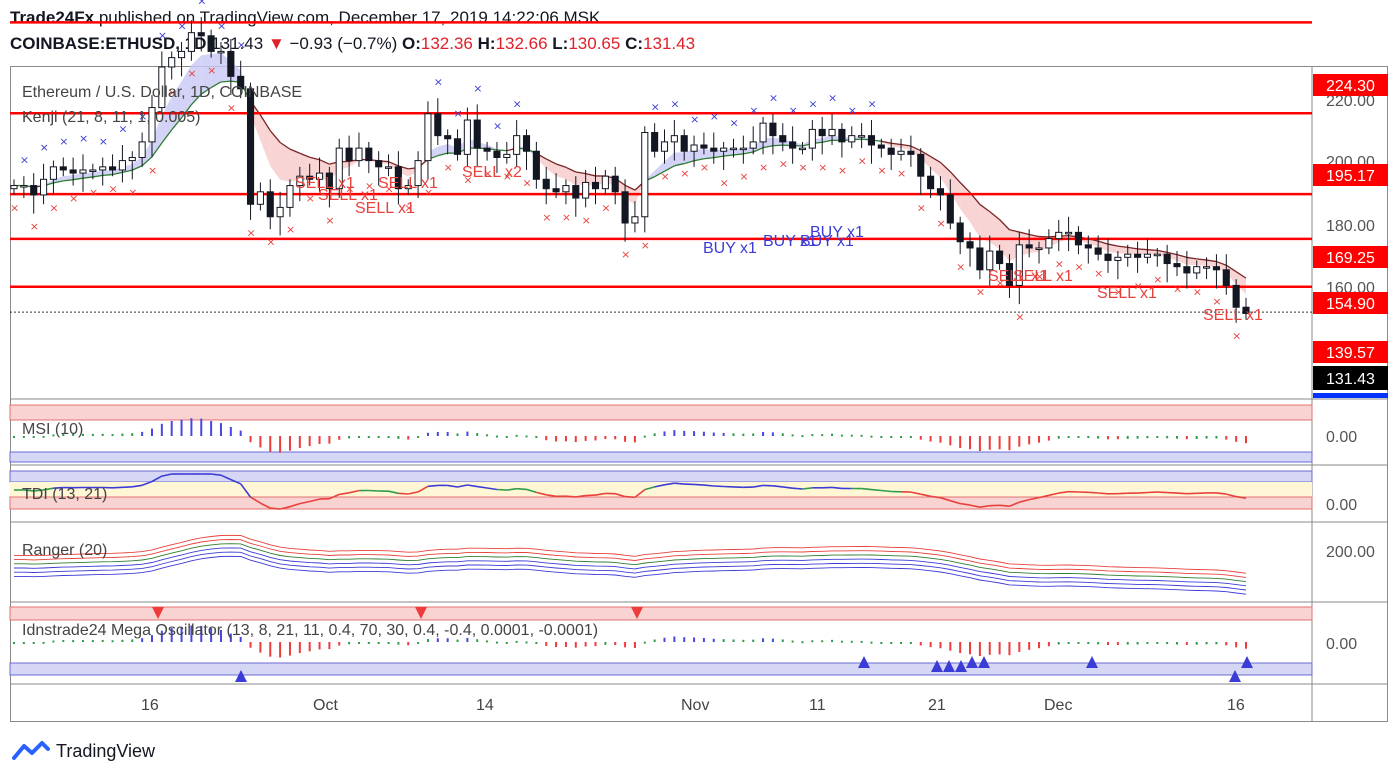 Image resolution: width=1398 pixels, height=779 pixels. I want to click on tradingview-footer: TradingView, so click(83, 751).